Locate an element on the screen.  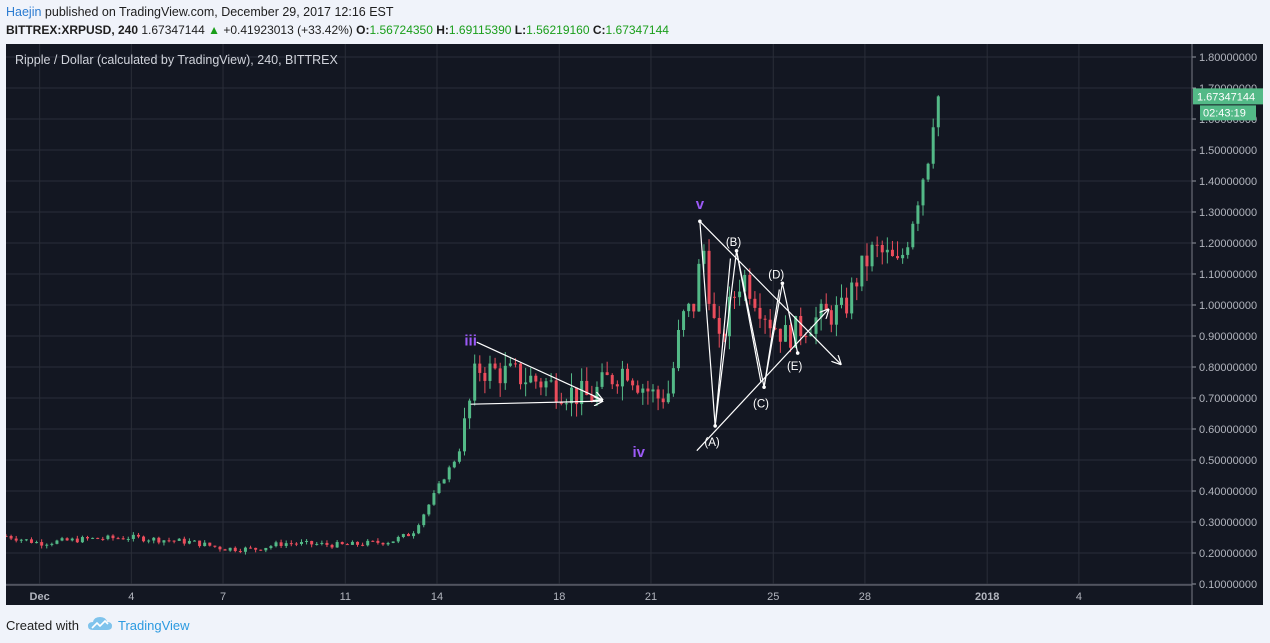
tradingview-cloud-icon is located at coordinates (100, 623).